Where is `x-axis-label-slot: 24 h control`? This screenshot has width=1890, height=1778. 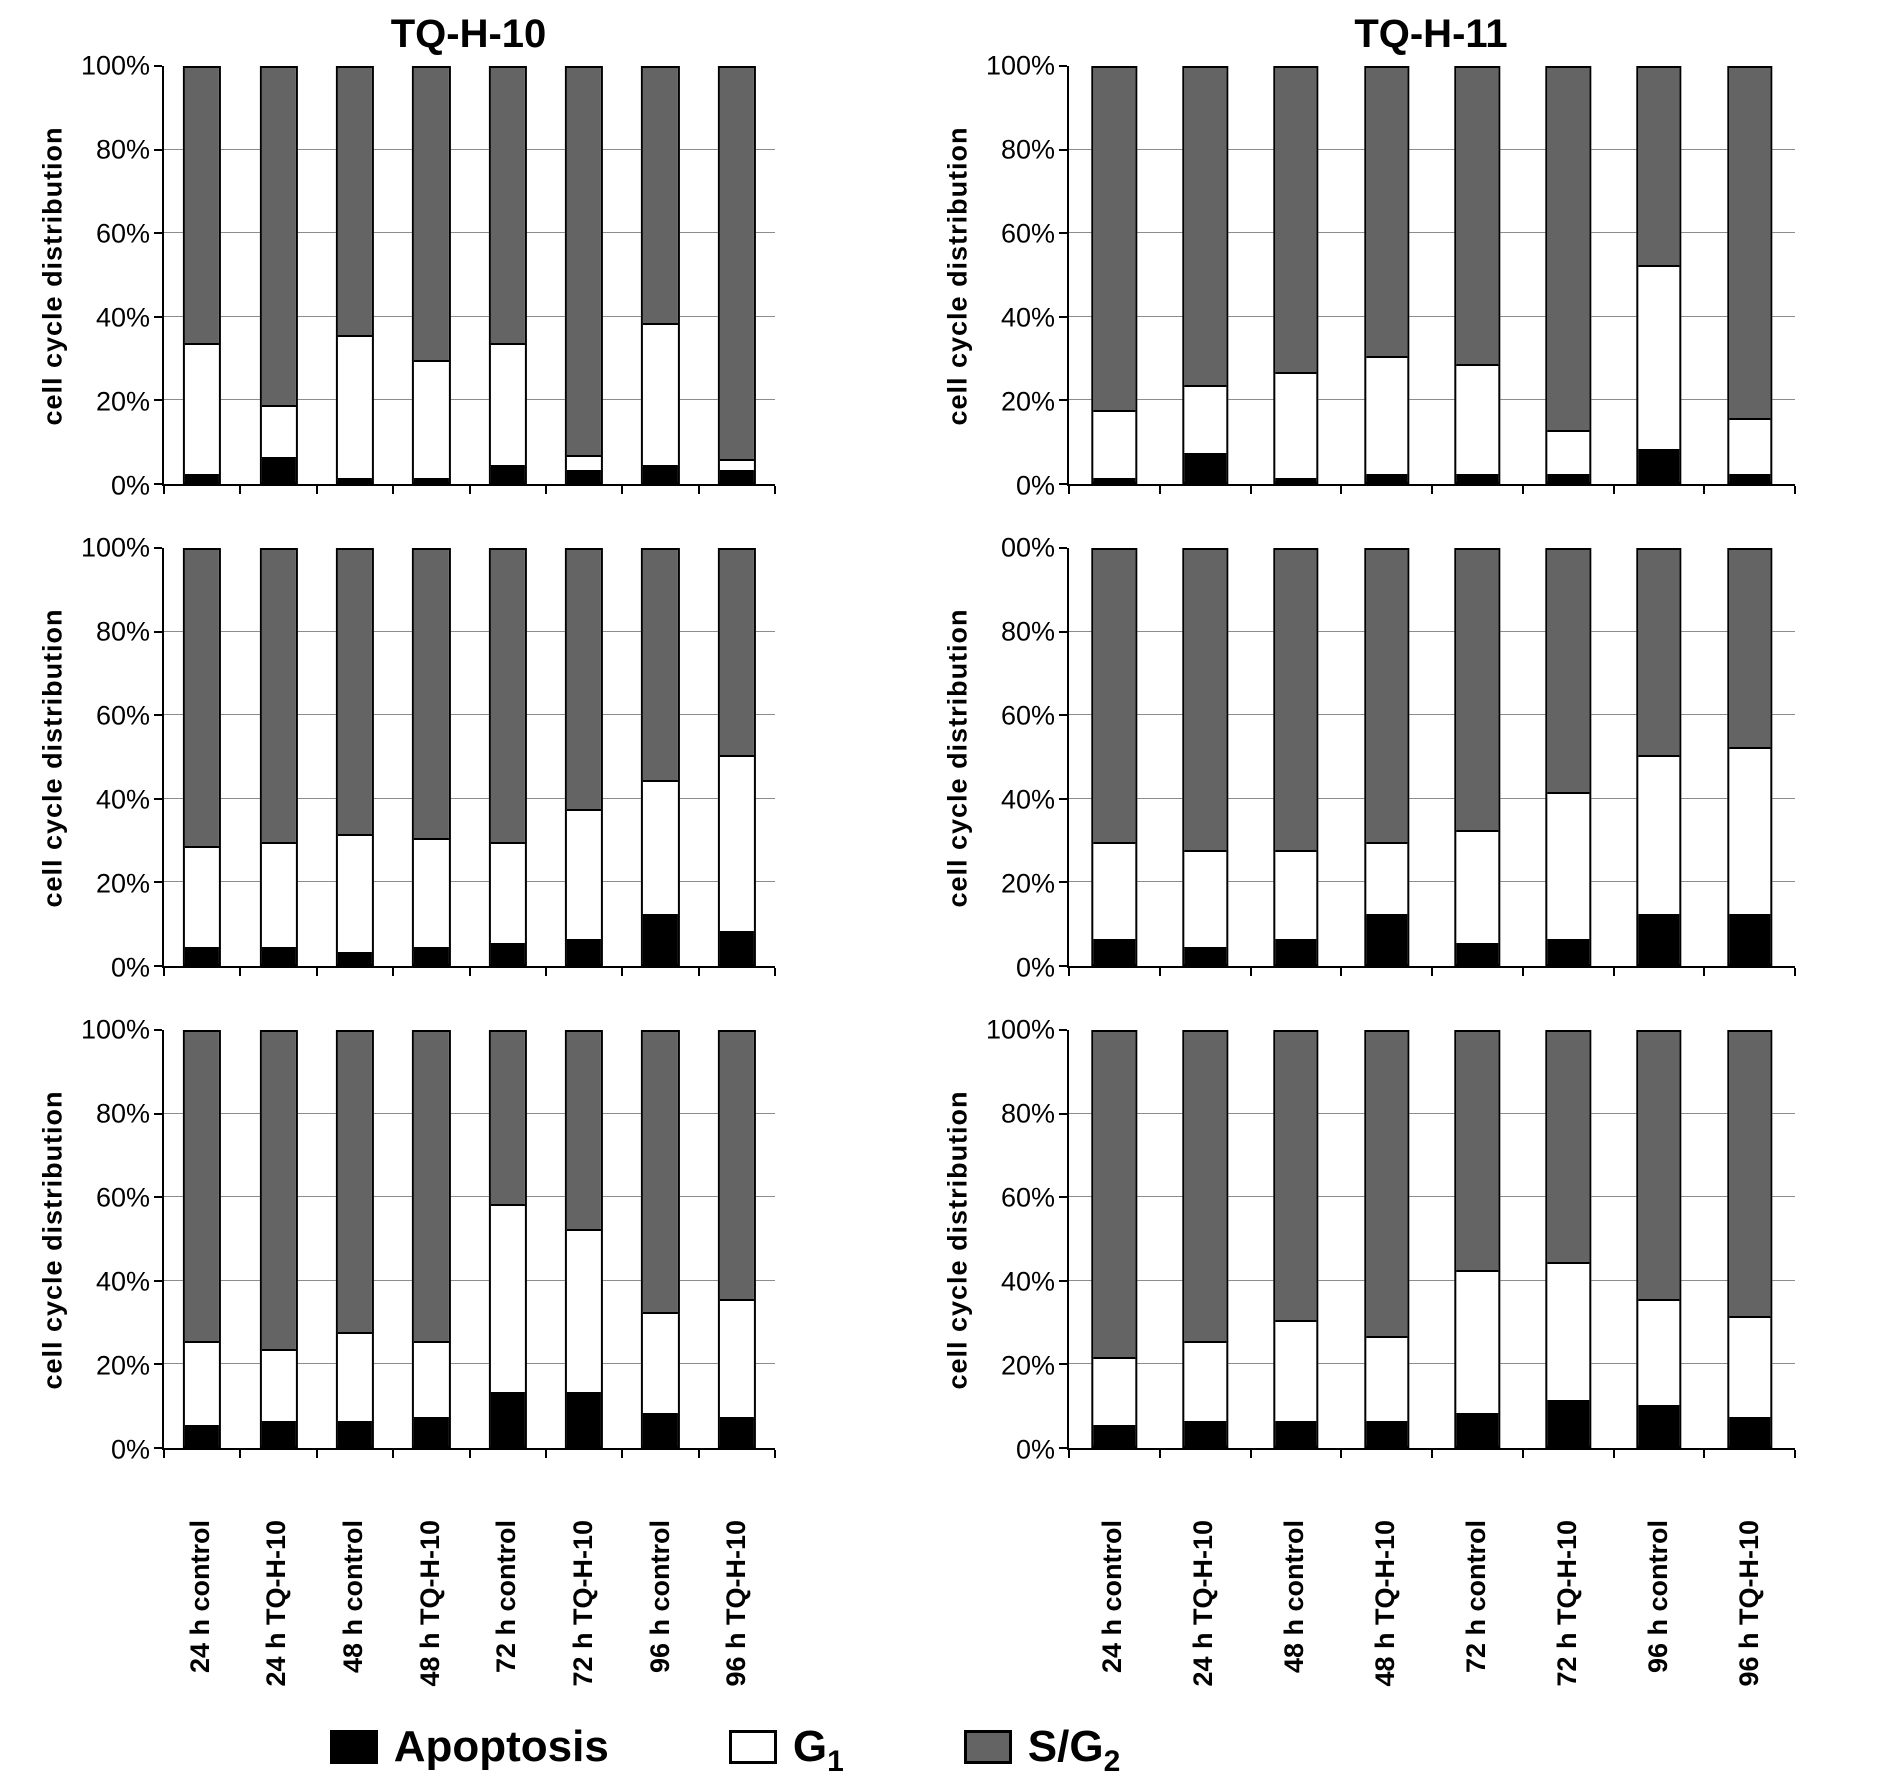
x-axis-label-slot: 24 h control is located at coordinates (1112, 1610).